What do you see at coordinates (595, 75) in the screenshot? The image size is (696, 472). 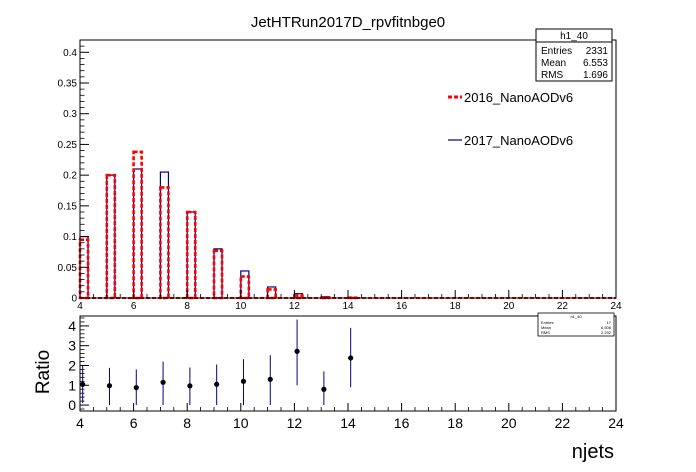 I see `stats-rms-value: 1.696` at bounding box center [595, 75].